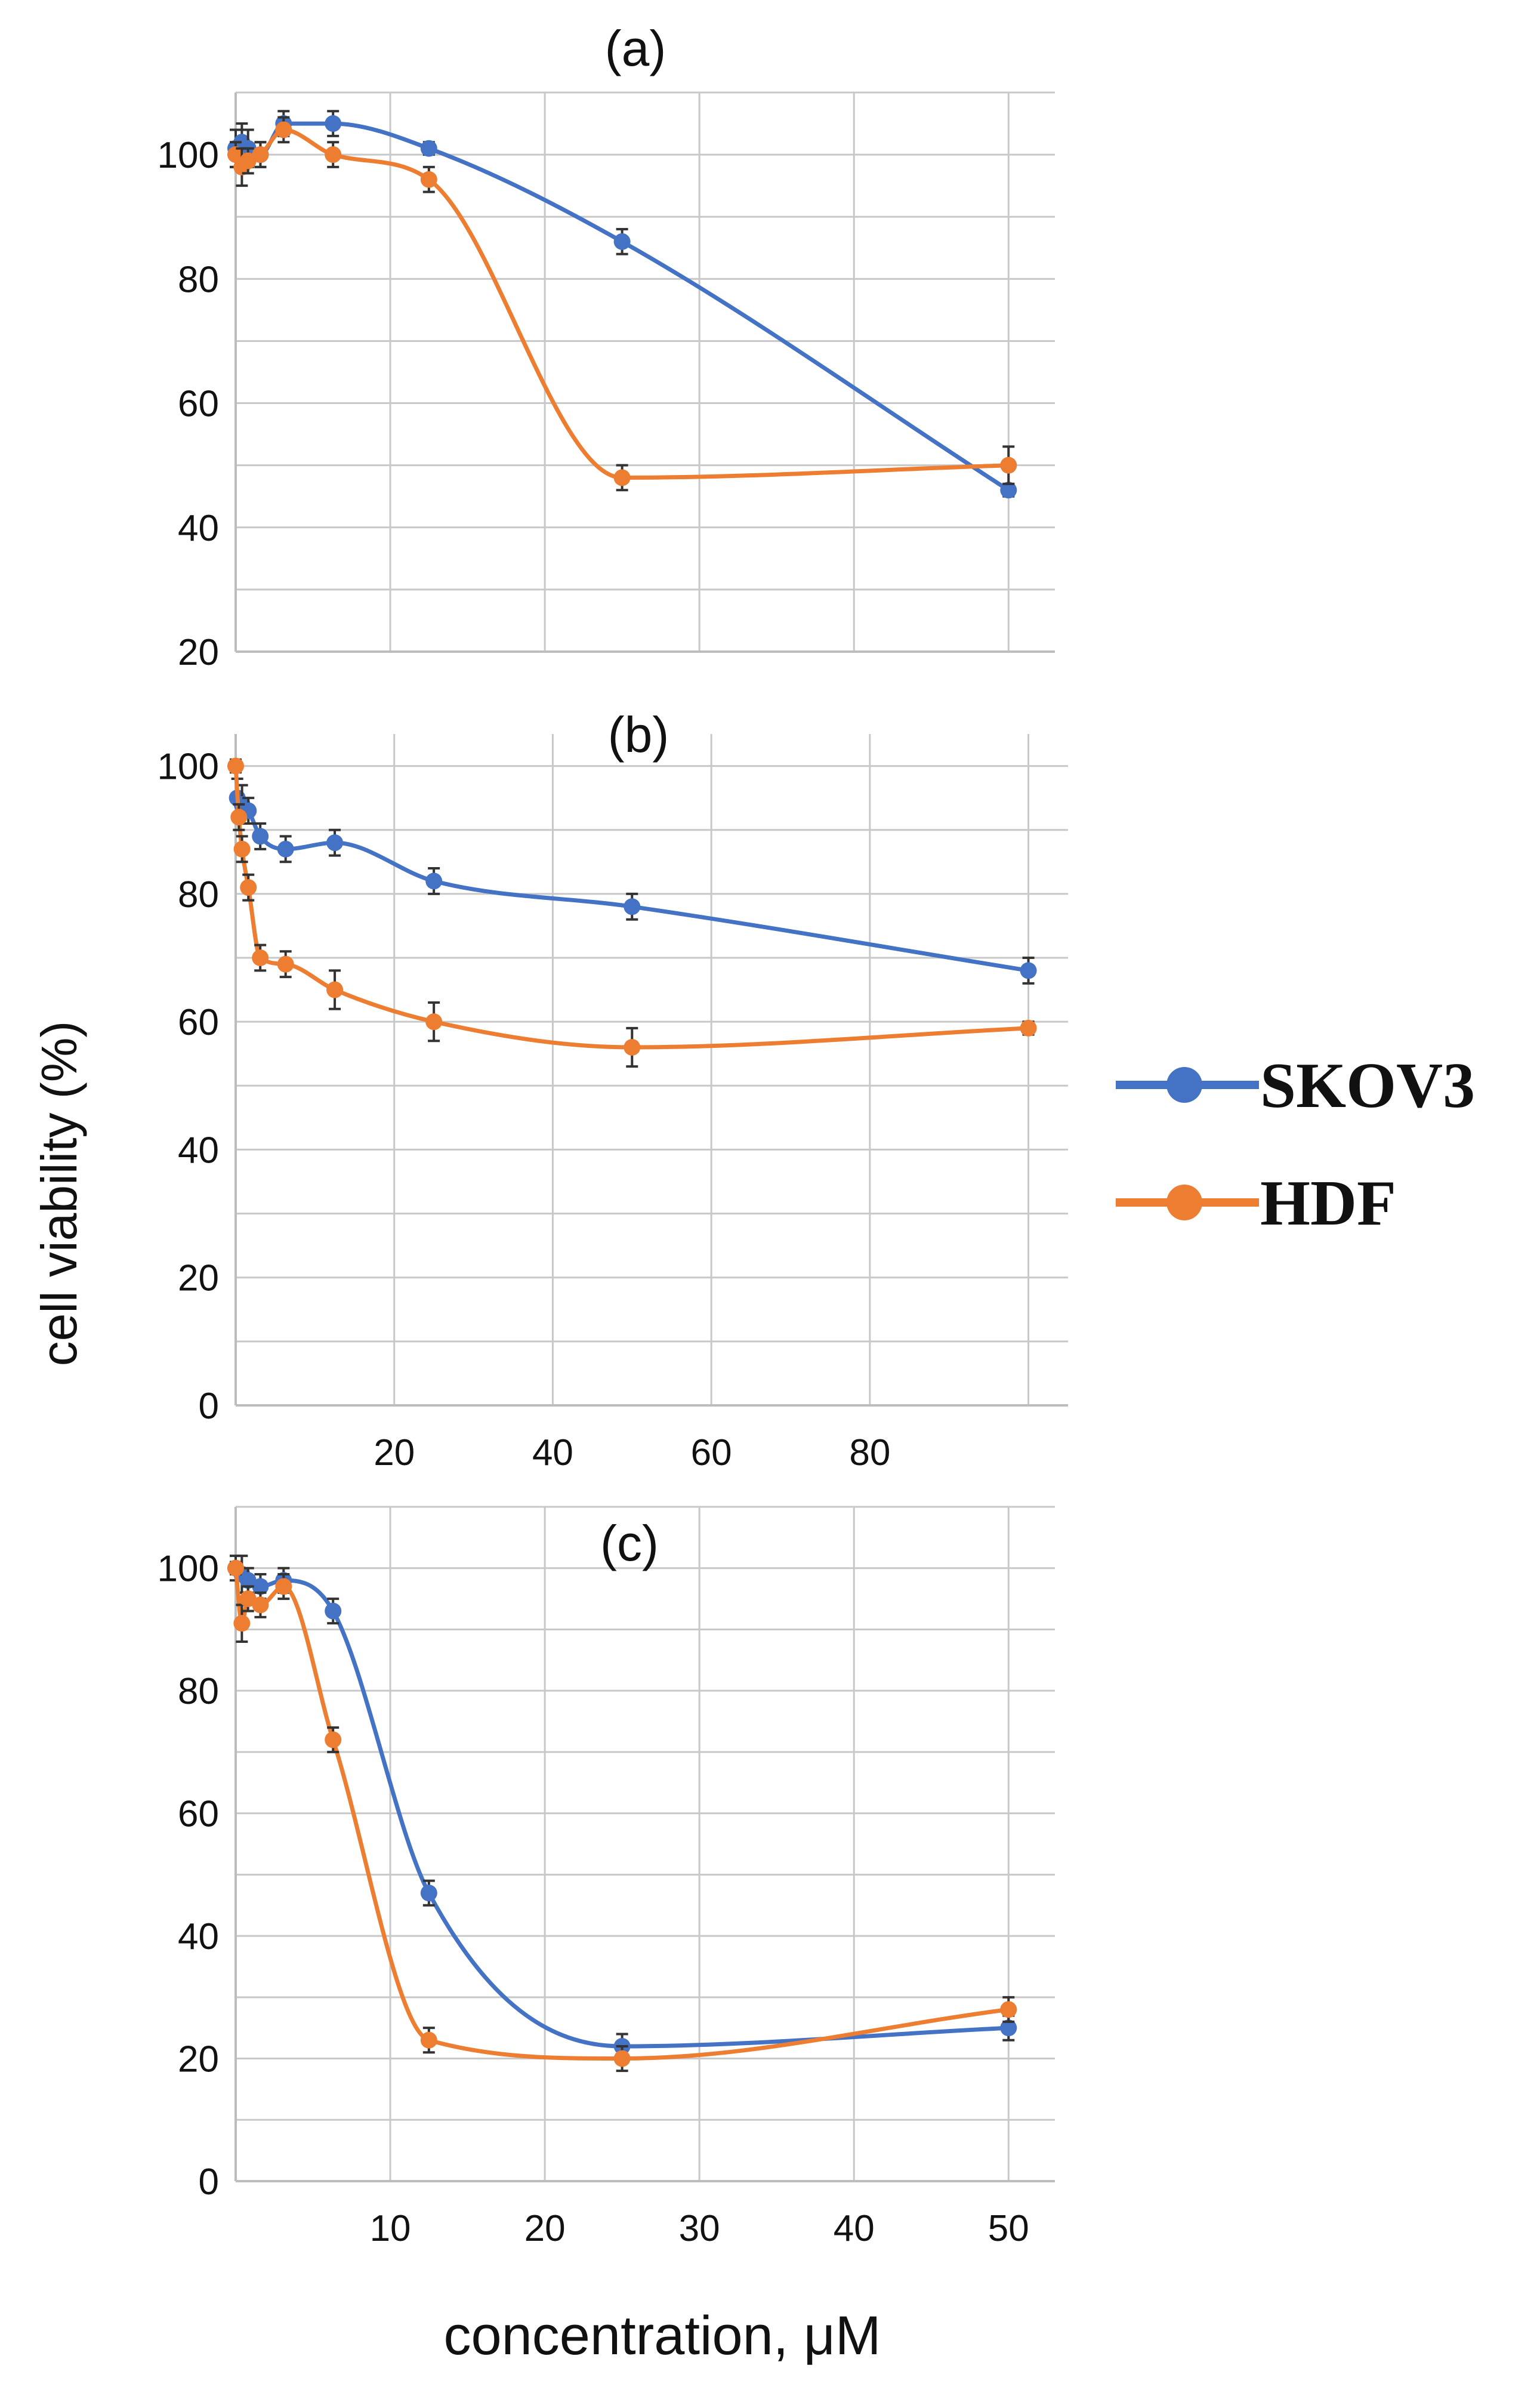  I want to click on x-tick-label: 60, so click(711, 1452).